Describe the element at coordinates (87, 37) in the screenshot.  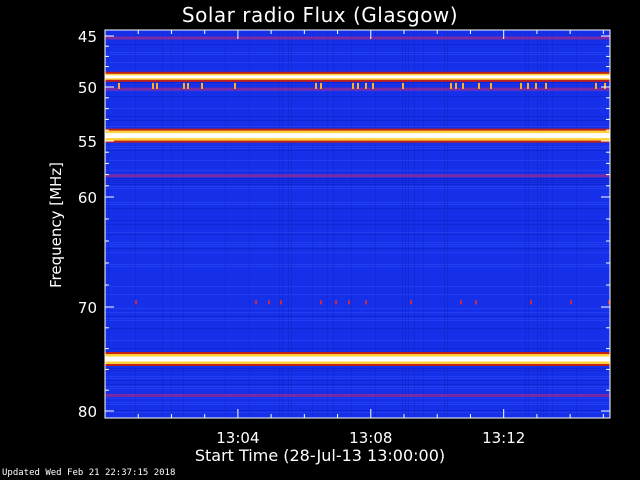
I see `y-tick-label: 45` at that location.